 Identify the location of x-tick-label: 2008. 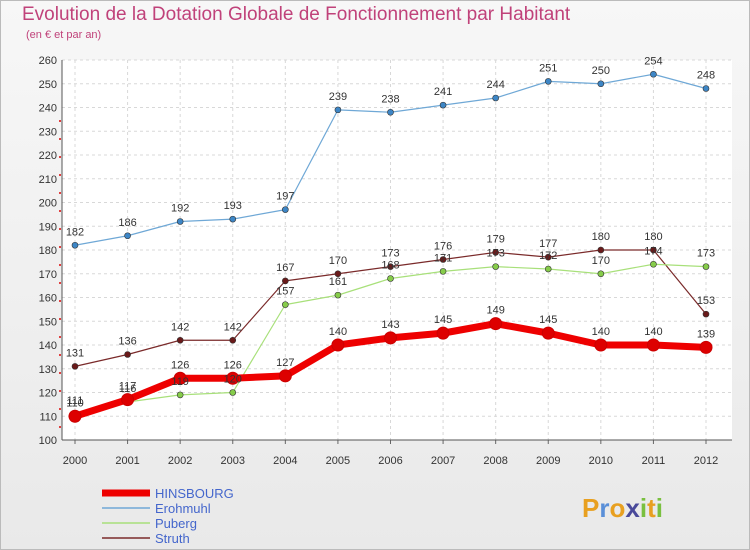
(495, 461).